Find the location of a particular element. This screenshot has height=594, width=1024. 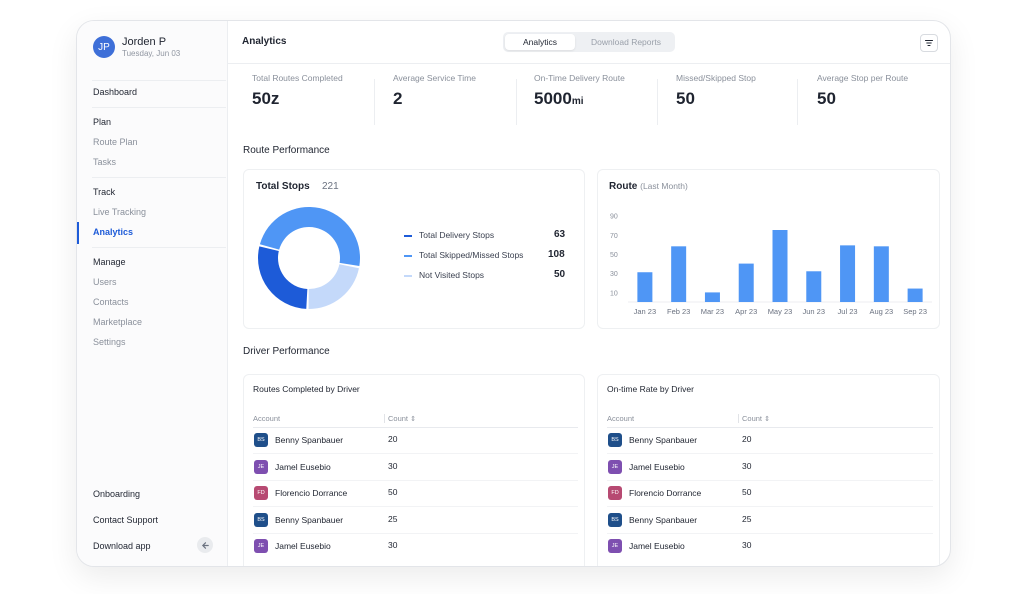

filter-button is located at coordinates (929, 43).